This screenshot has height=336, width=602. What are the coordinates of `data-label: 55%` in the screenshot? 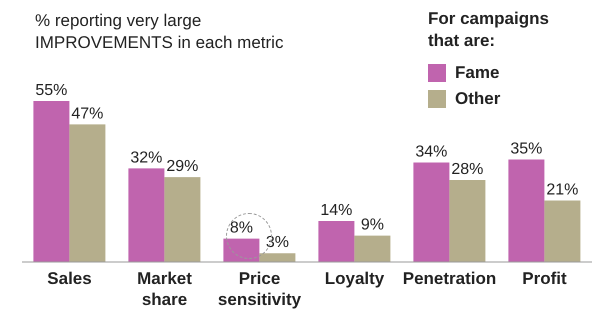 It's located at (51, 90).